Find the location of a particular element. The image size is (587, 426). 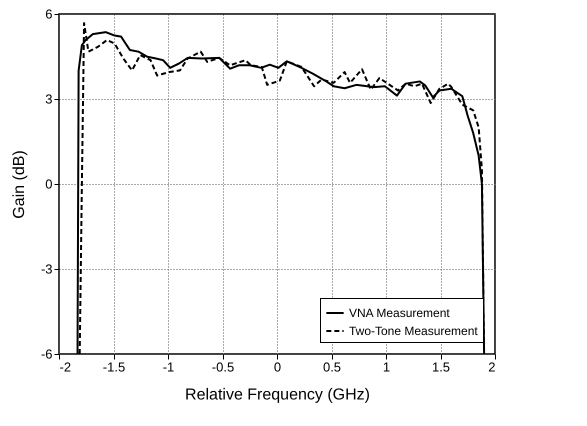

x-tick-label: 2 is located at coordinates (492, 367).